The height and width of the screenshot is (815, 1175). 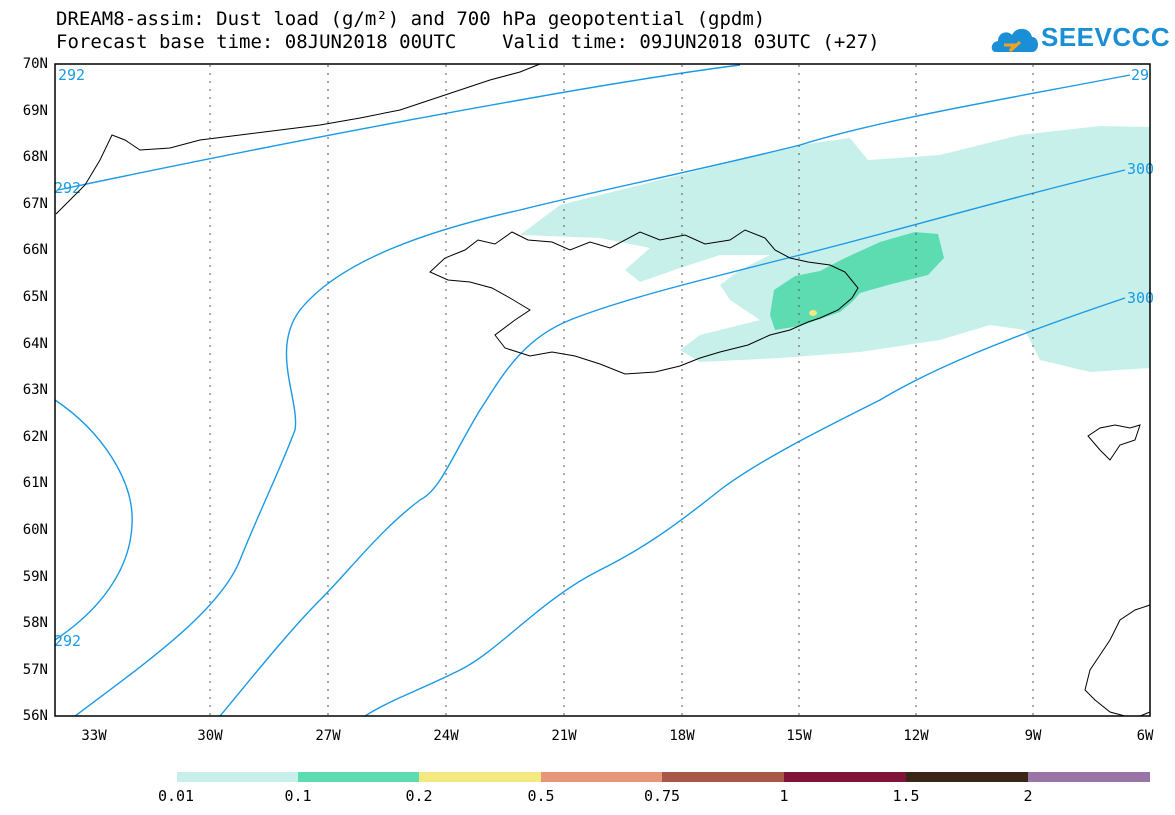 I want to click on lon-label: 18W, so click(x=682, y=736).